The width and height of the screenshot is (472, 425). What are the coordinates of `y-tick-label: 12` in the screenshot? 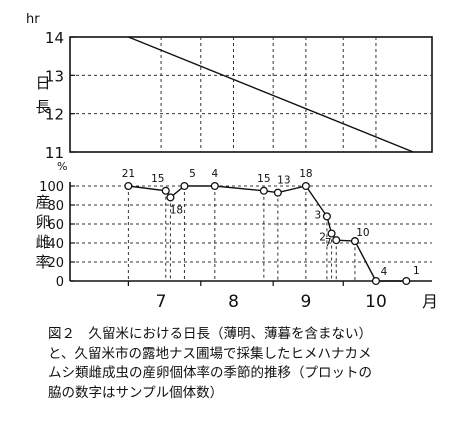 It's located at (54, 115).